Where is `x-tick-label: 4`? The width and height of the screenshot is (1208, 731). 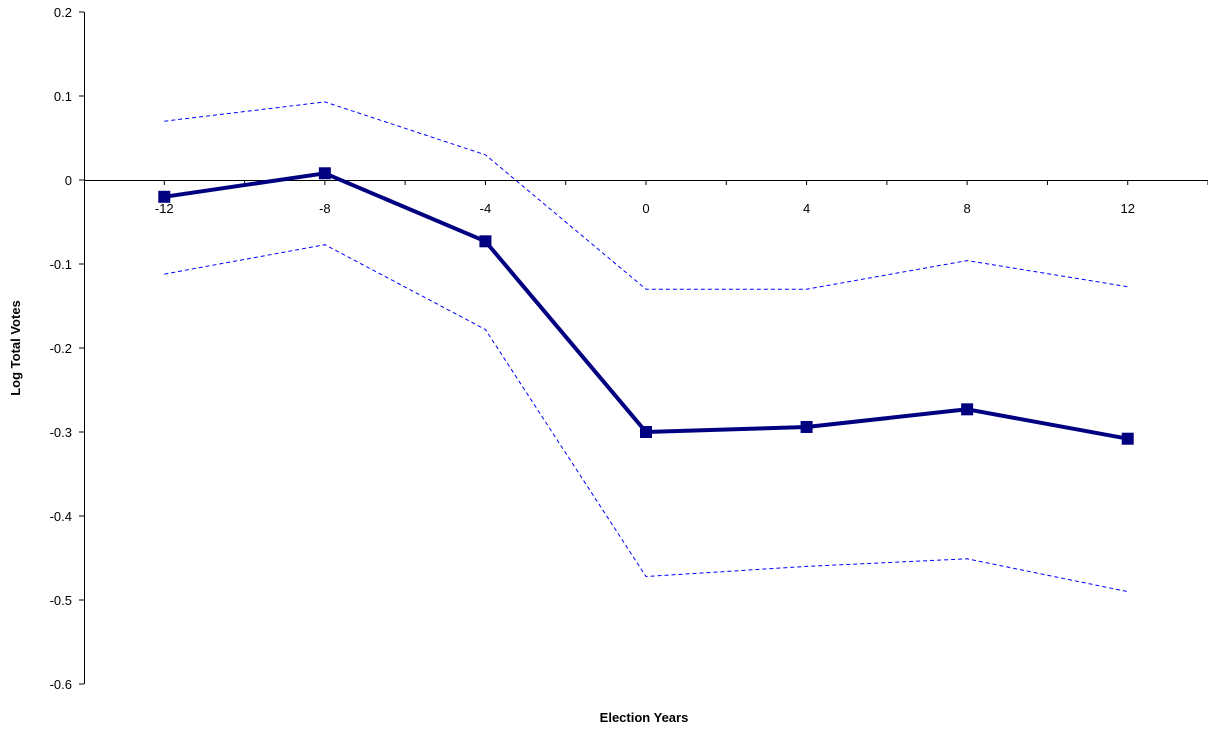 x-tick-label: 4 is located at coordinates (806, 208).